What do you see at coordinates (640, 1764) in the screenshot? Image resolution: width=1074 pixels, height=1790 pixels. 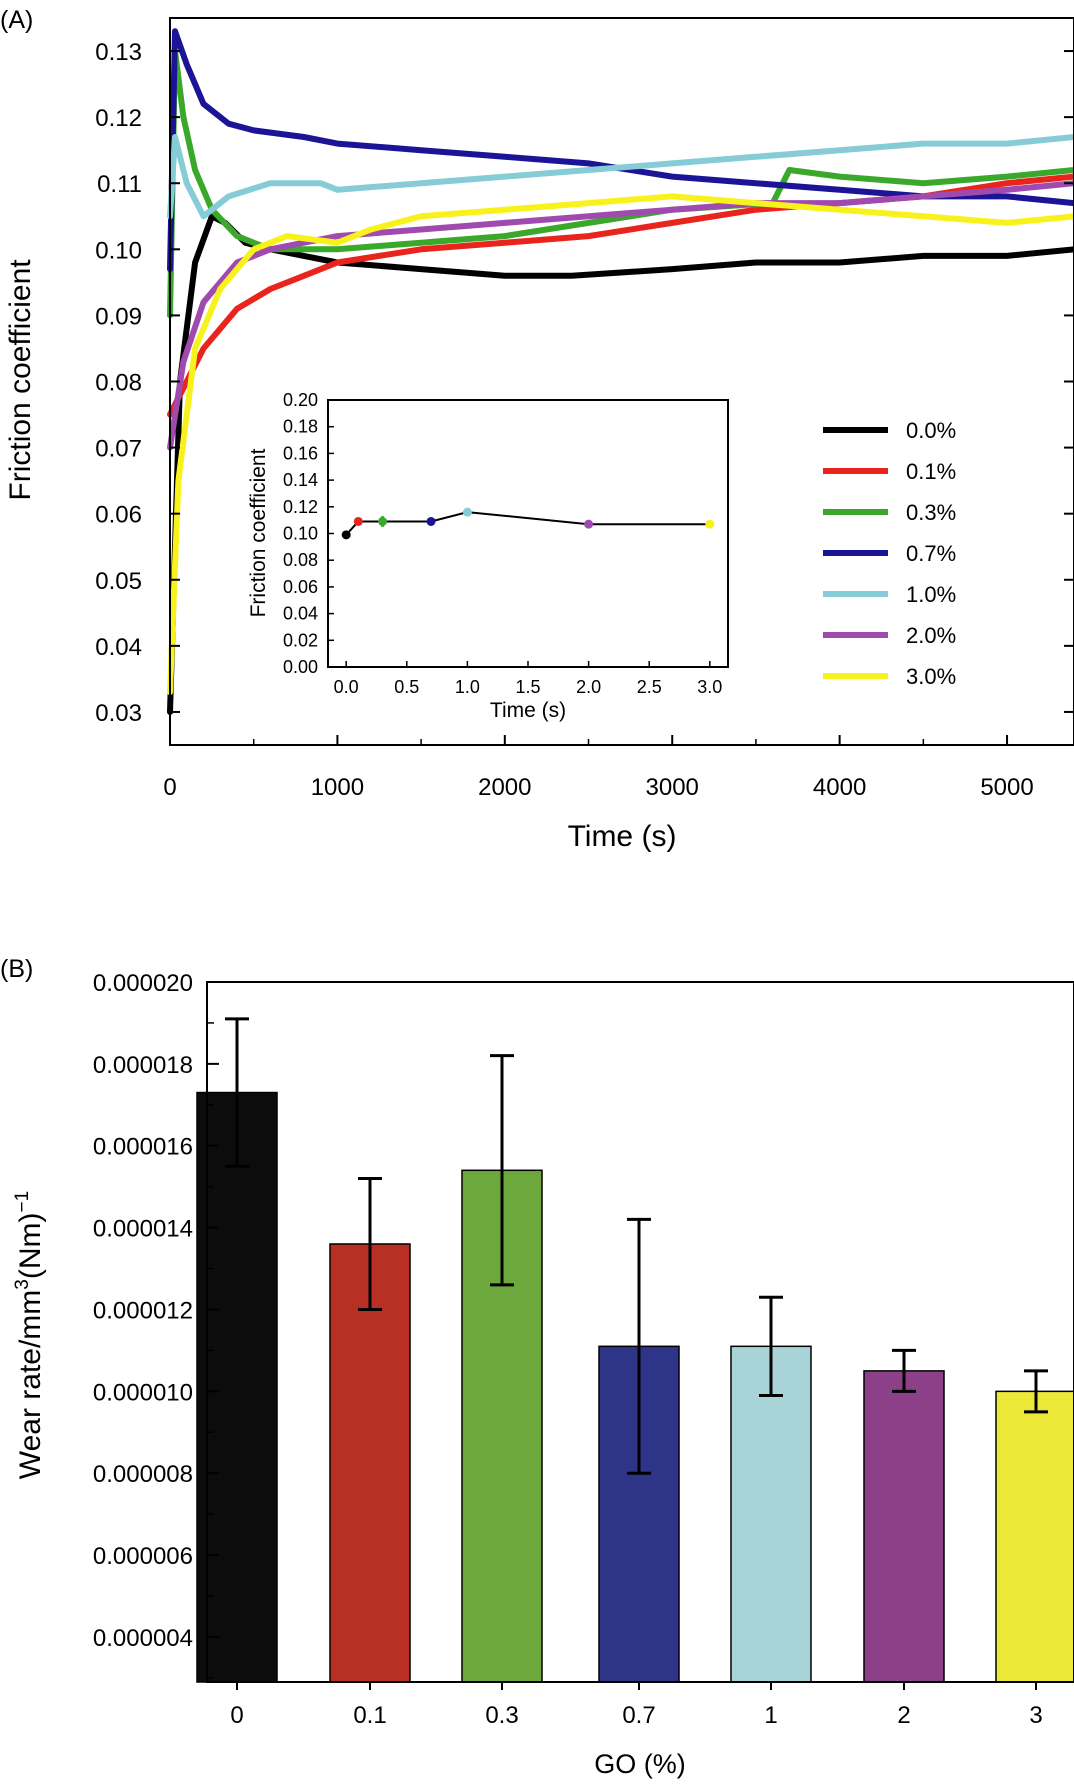 I see `panel-b-x-axis-label: GO (%)` at bounding box center [640, 1764].